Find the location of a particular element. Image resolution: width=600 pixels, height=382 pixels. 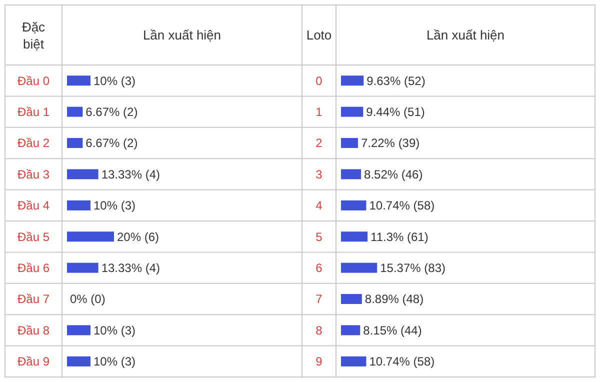

data-label: 0% (0) is located at coordinates (88, 299).